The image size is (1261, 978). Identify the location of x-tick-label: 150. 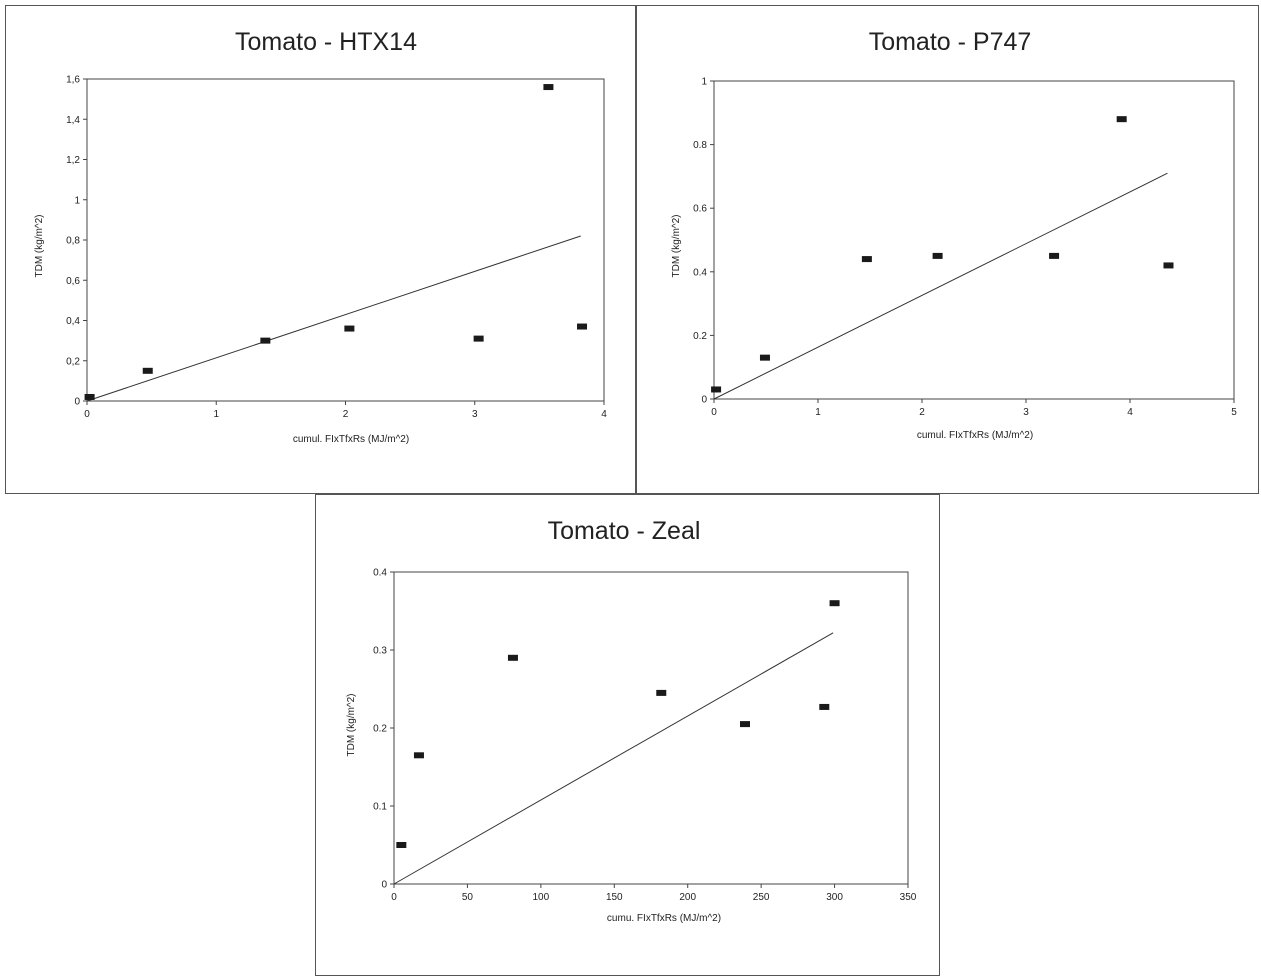
(614, 897).